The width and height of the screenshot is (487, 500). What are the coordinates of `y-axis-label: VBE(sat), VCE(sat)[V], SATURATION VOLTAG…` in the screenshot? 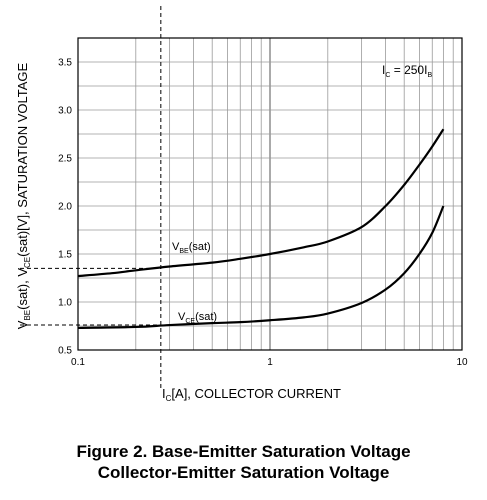 It's located at (23, 195).